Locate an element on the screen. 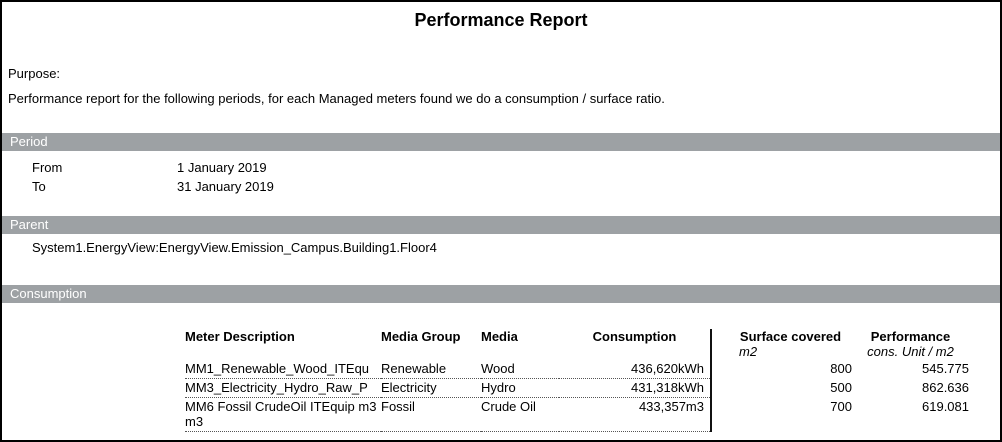 This screenshot has width=1002, height=442. section-header-parent: Parent is located at coordinates (501, 225).